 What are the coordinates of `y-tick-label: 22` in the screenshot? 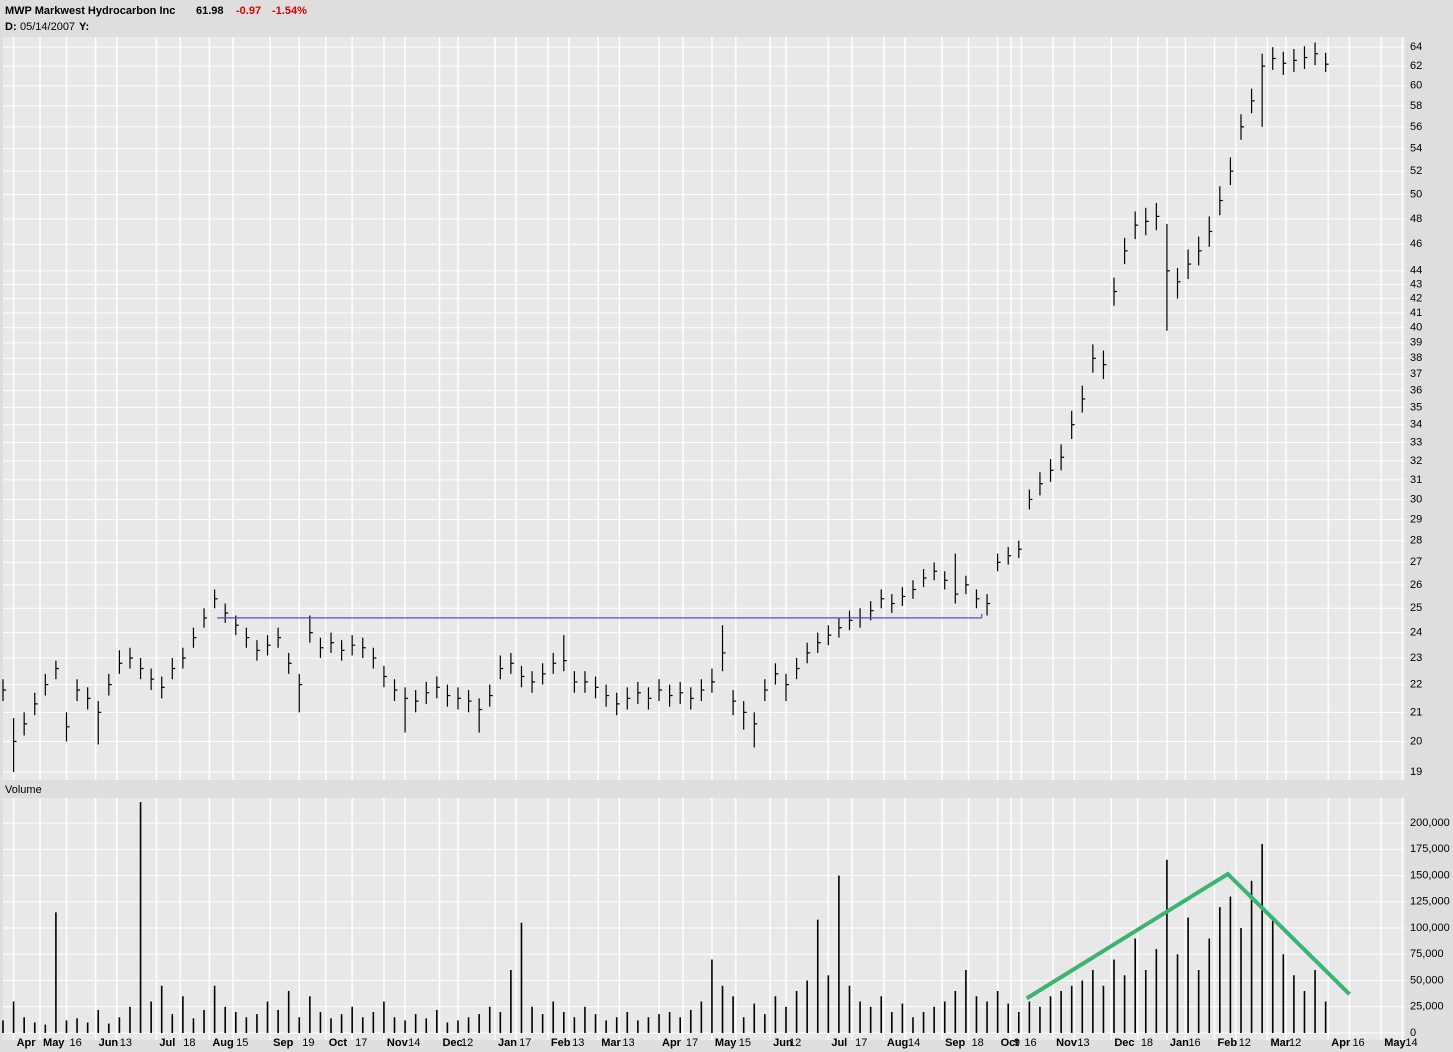 It's located at (1416, 684).